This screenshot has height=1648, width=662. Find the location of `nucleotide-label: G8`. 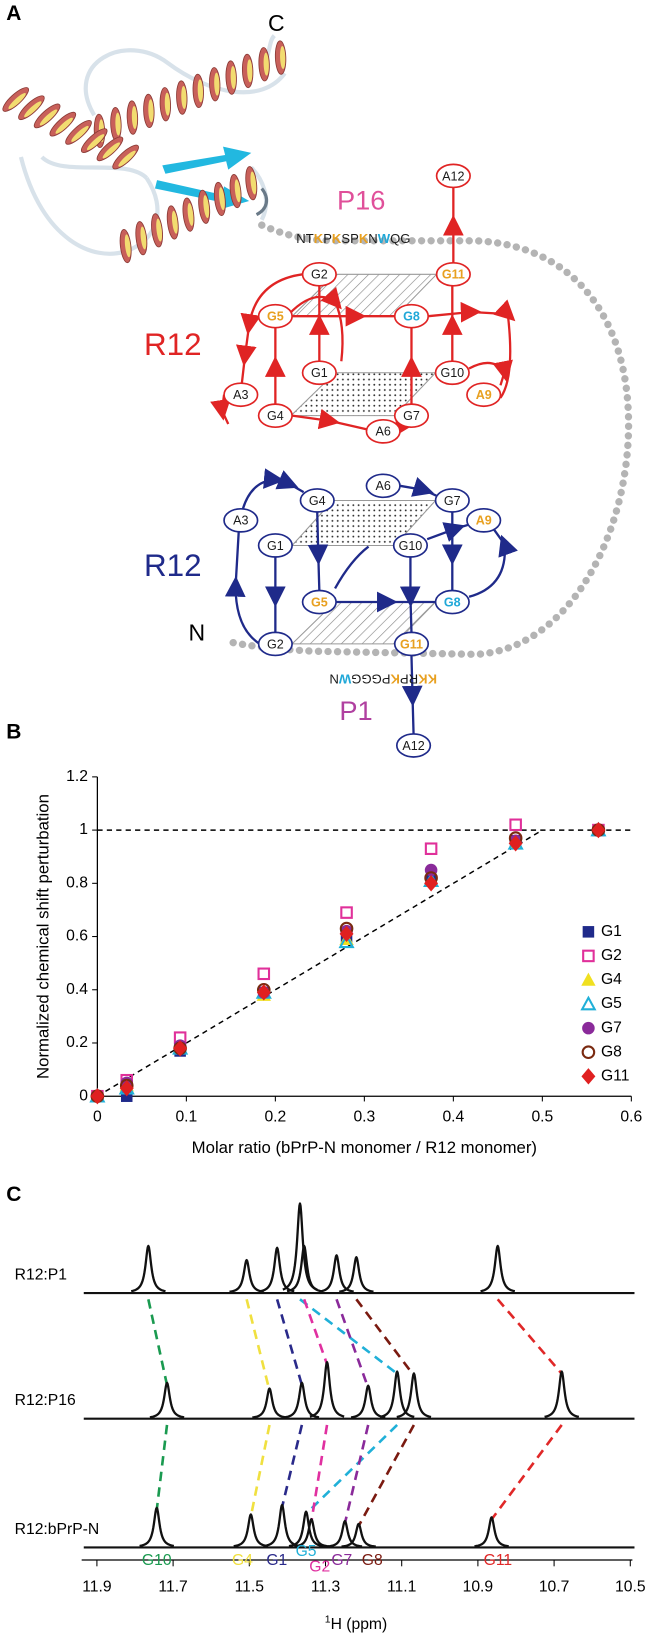

nucleotide-label: G8 is located at coordinates (411, 317).